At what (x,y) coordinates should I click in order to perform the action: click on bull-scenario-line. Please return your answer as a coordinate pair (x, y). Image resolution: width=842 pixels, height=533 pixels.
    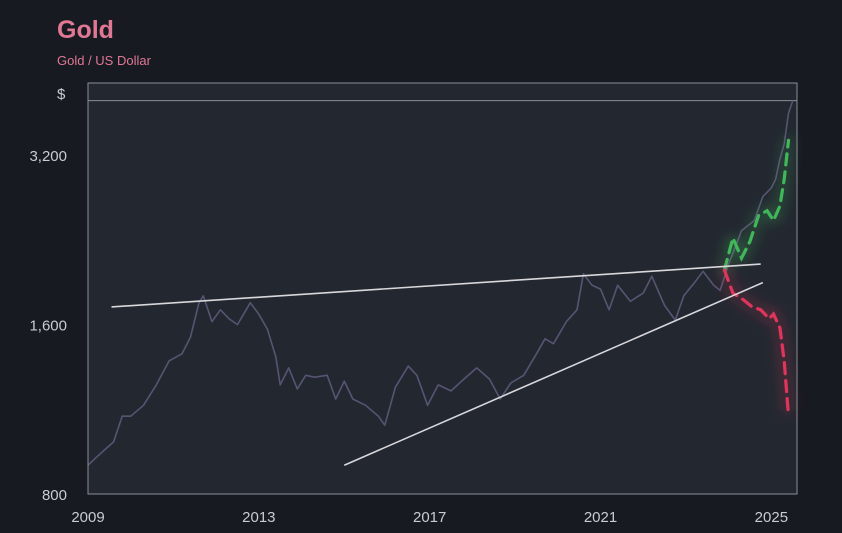
    Looking at the image, I should click on (756, 205).